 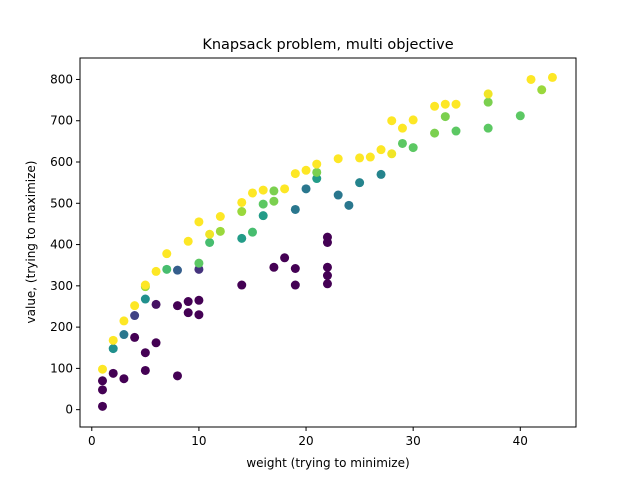 I want to click on chart-title: Knapsack problem, multi objective, so click(x=327, y=45).